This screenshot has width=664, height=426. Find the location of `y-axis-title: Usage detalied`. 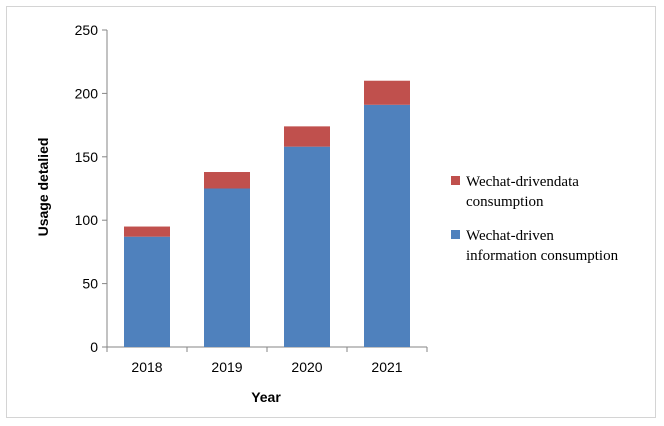

y-axis-title: Usage detalied is located at coordinates (43, 187).